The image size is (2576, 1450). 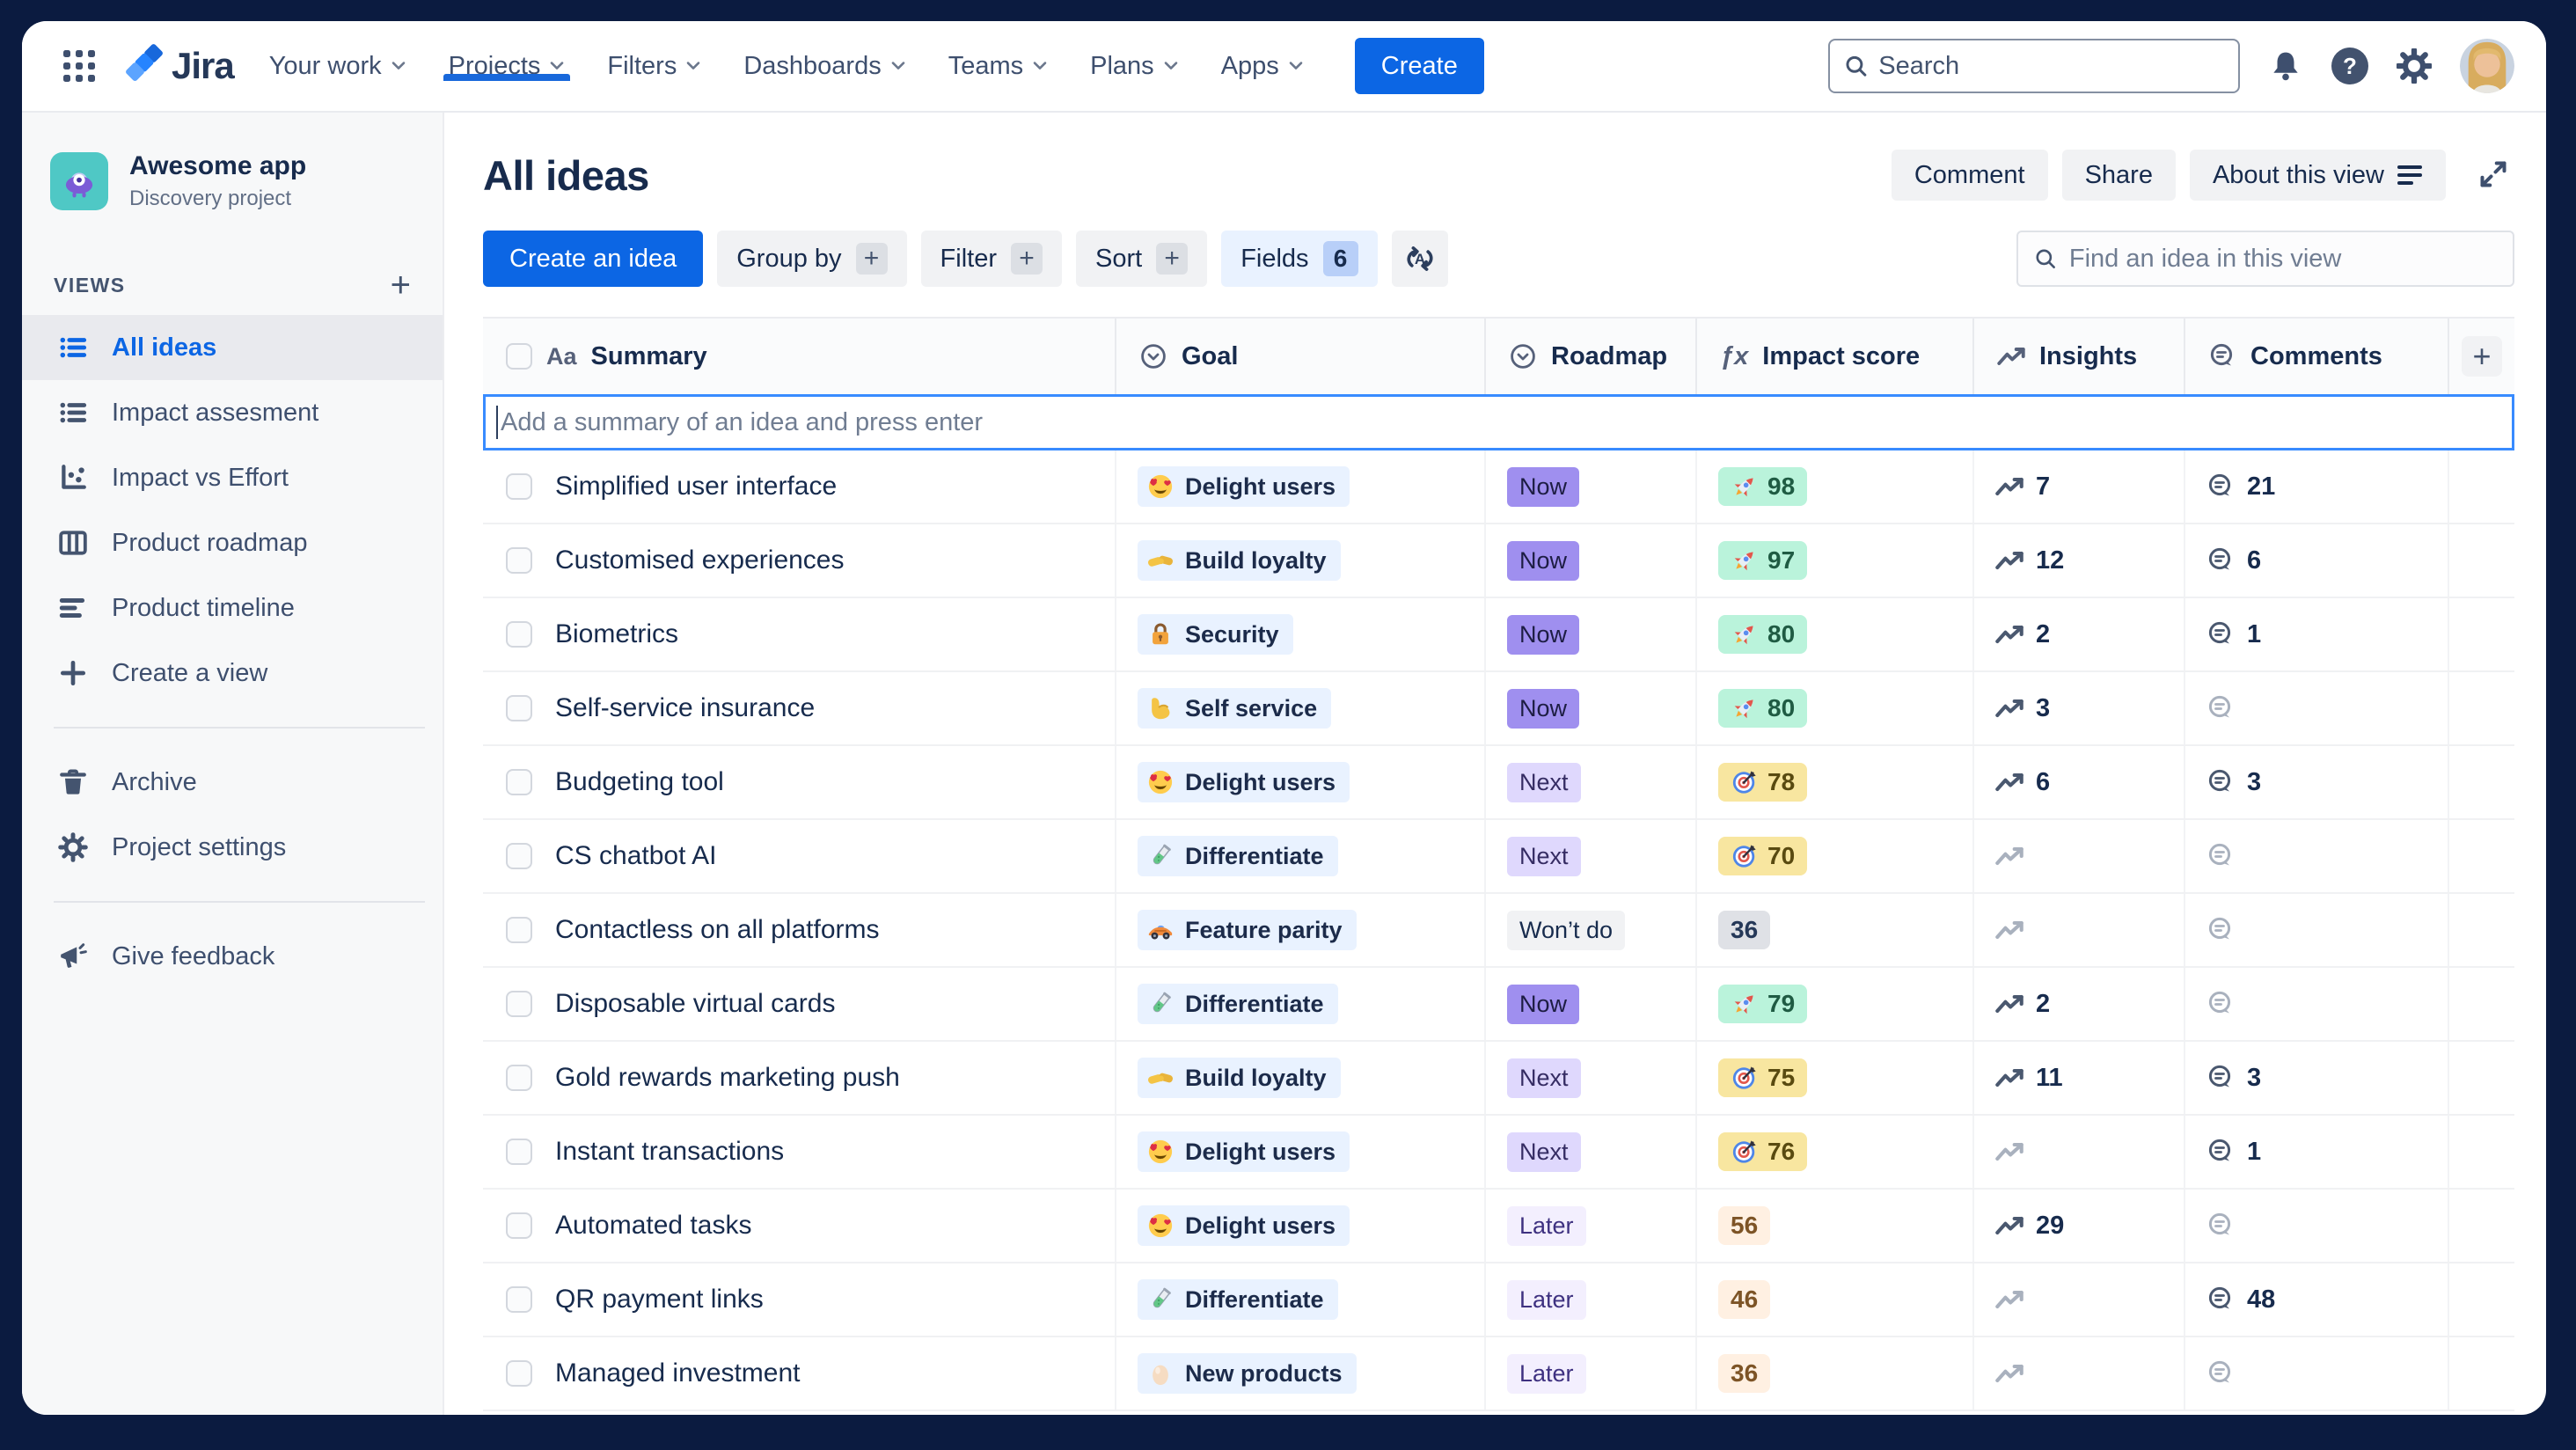 What do you see at coordinates (1498, 1374) in the screenshot?
I see `idea-row: Managed investment New products Later 36` at bounding box center [1498, 1374].